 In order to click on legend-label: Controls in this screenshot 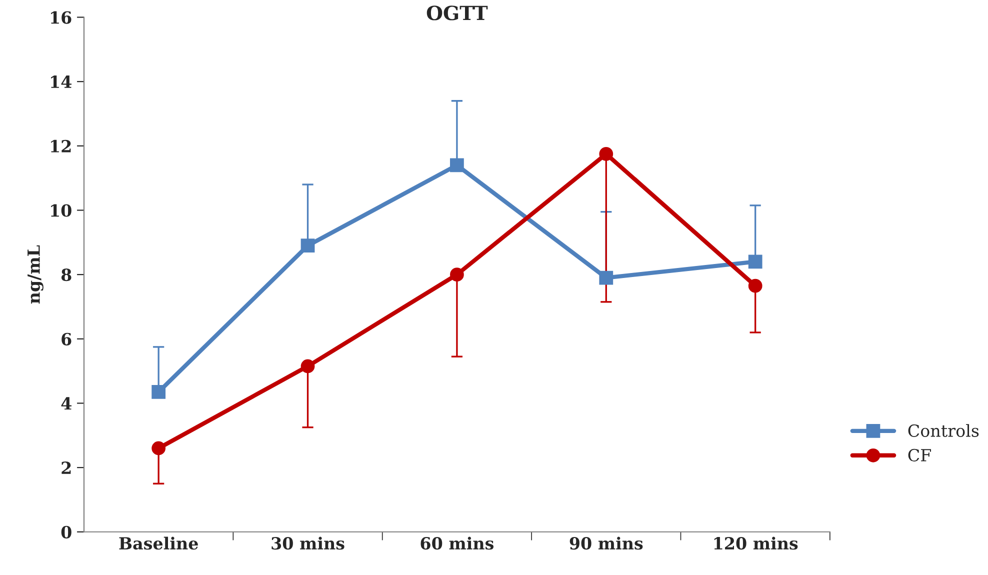, I will do `click(943, 430)`.